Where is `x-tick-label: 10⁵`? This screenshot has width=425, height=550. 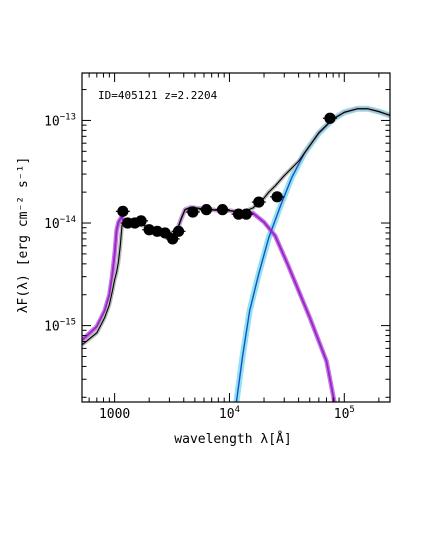 x-tick-label: 10⁵ is located at coordinates (344, 413).